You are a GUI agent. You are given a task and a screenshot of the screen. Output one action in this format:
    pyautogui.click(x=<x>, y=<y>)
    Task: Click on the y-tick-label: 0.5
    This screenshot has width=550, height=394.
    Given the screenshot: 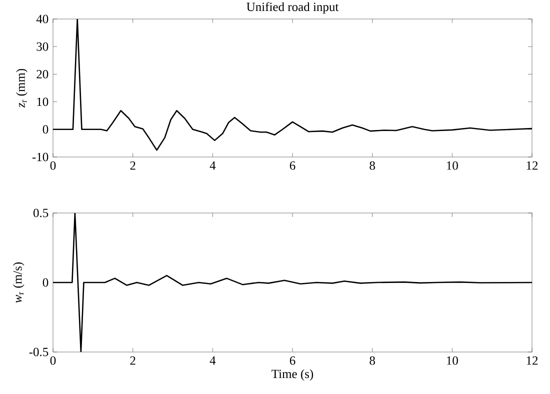 What is the action you would take?
    pyautogui.click(x=40, y=213)
    